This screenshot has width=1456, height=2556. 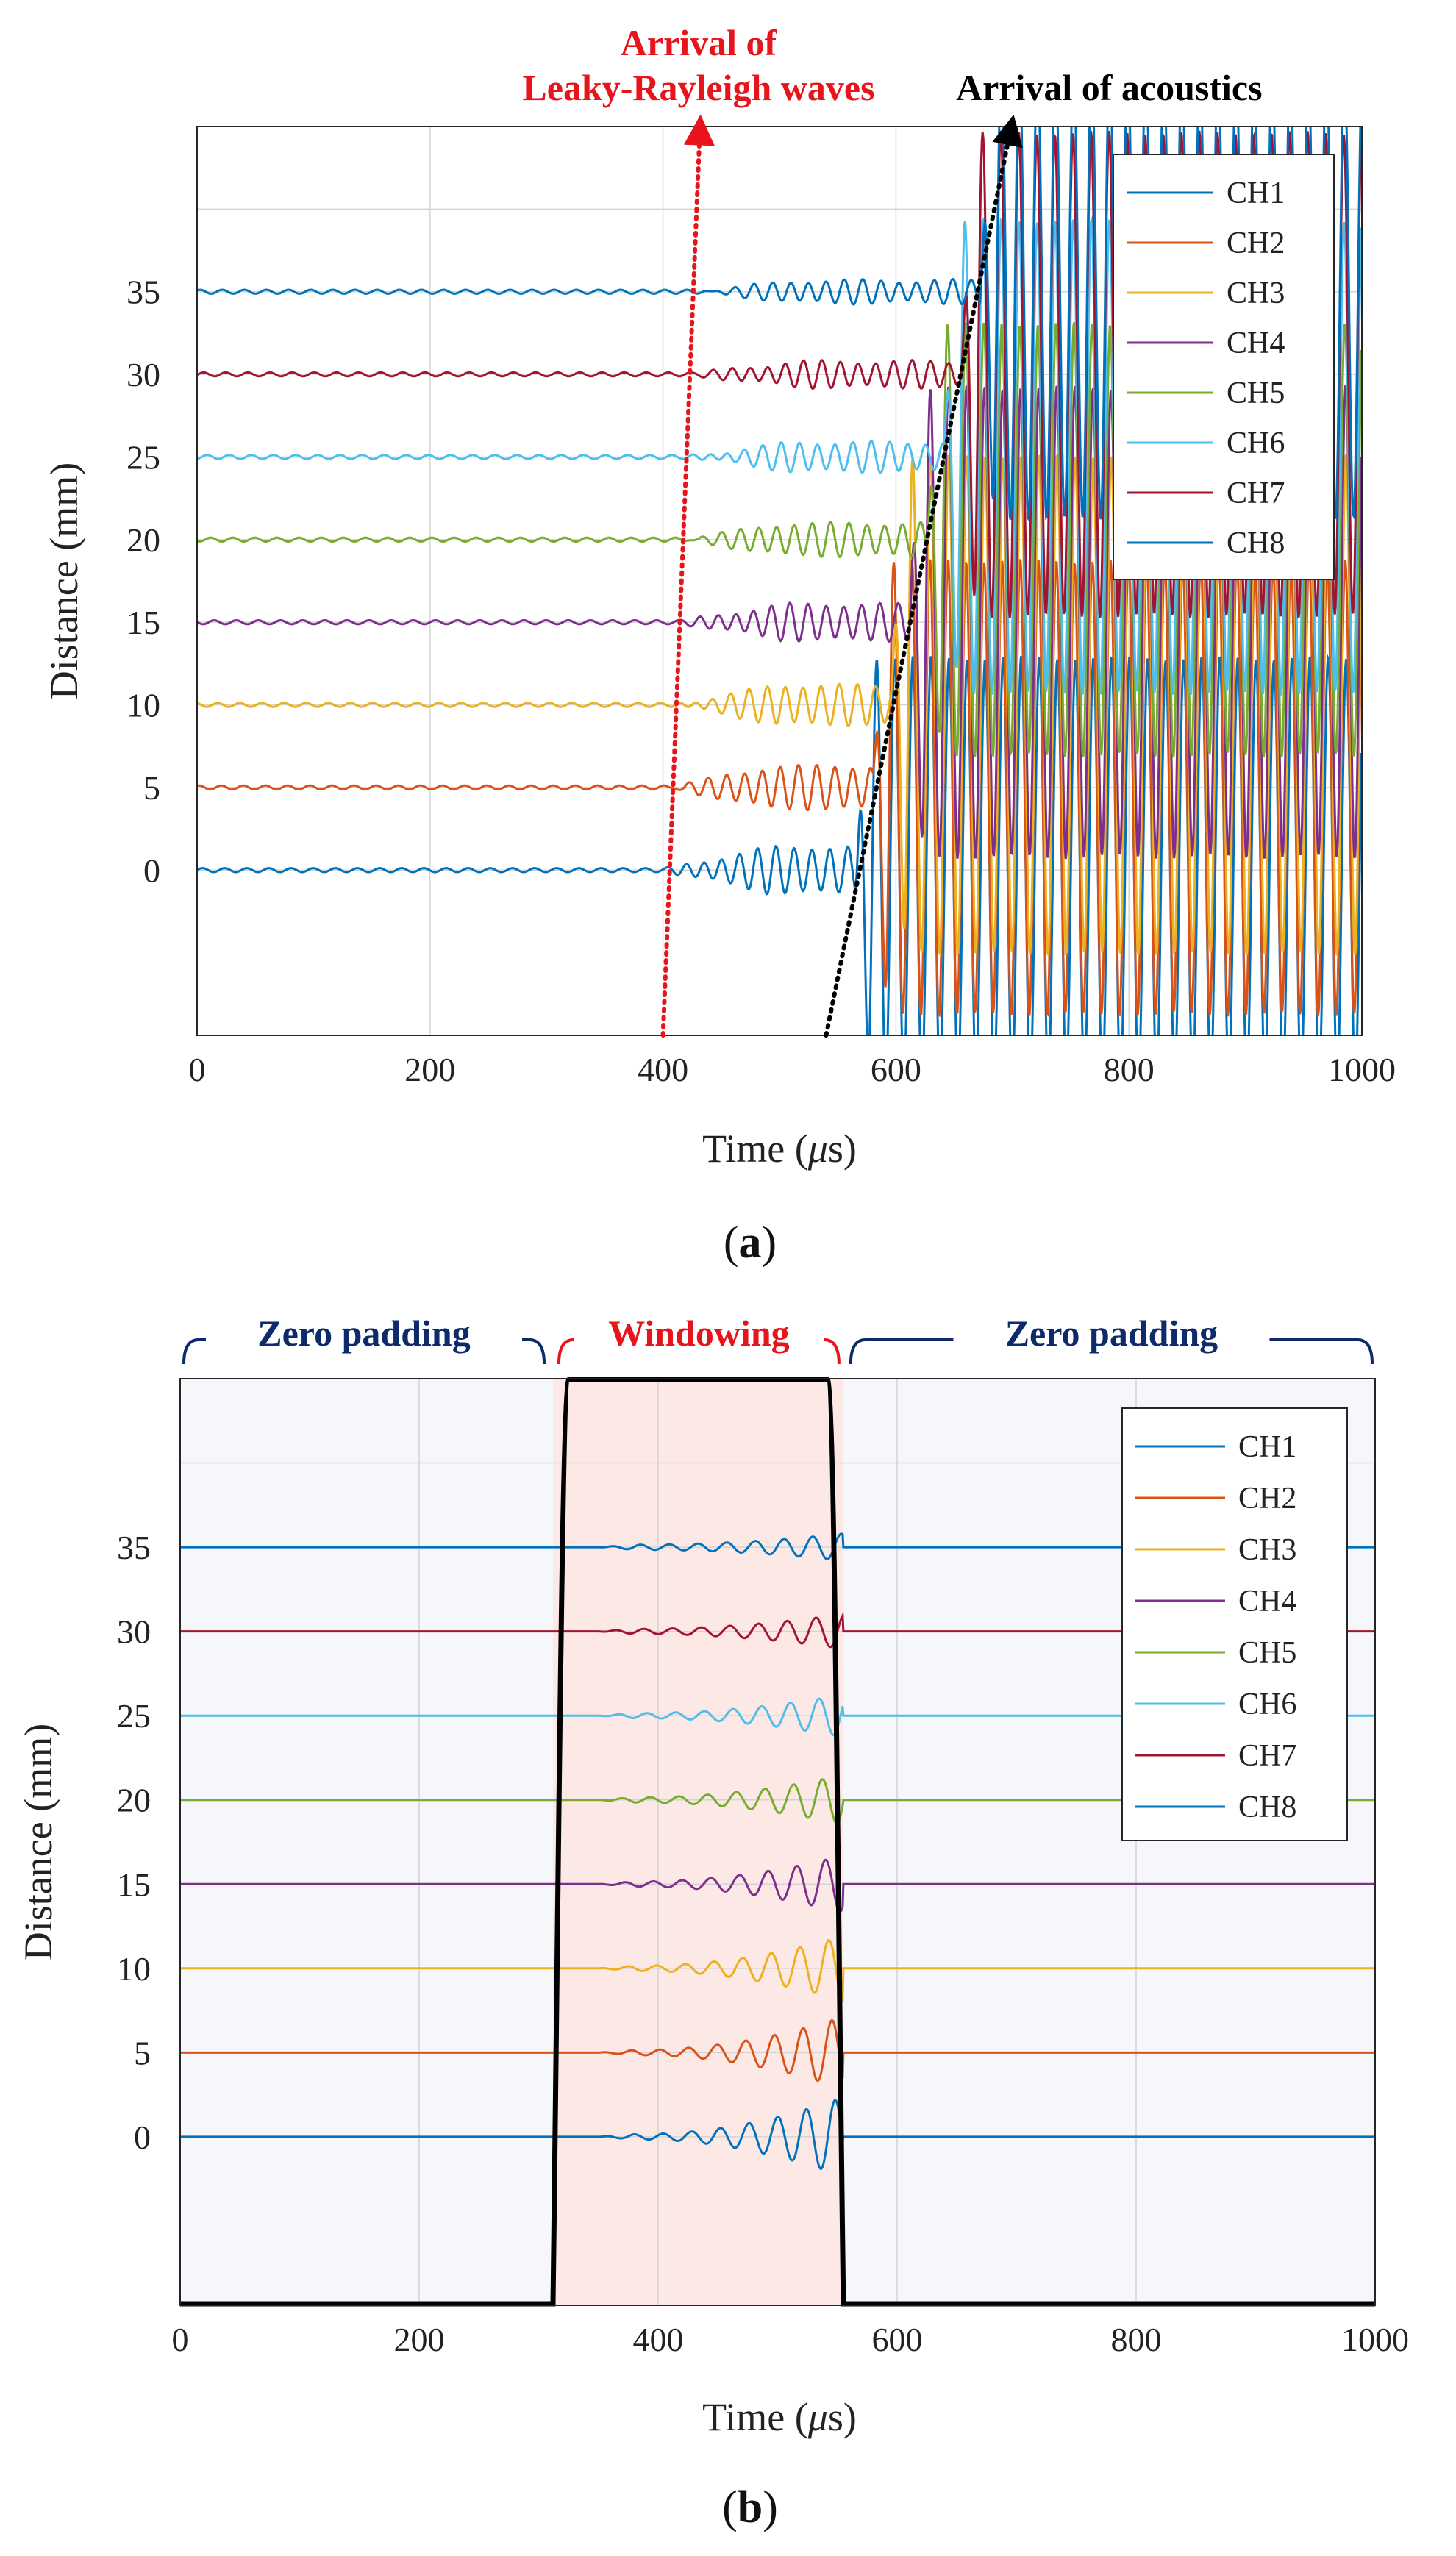 What do you see at coordinates (1256, 193) in the screenshot?
I see `legend-label-a-ch1: CH1` at bounding box center [1256, 193].